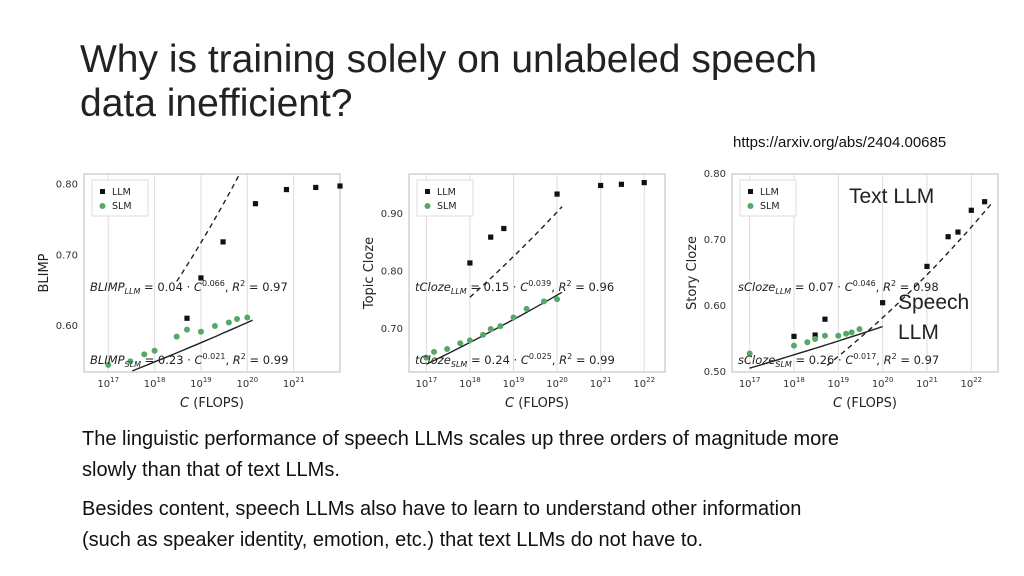 This screenshot has width=1024, height=576. I want to click on speech-llm-annotation-line-1: Speech, so click(934, 302).